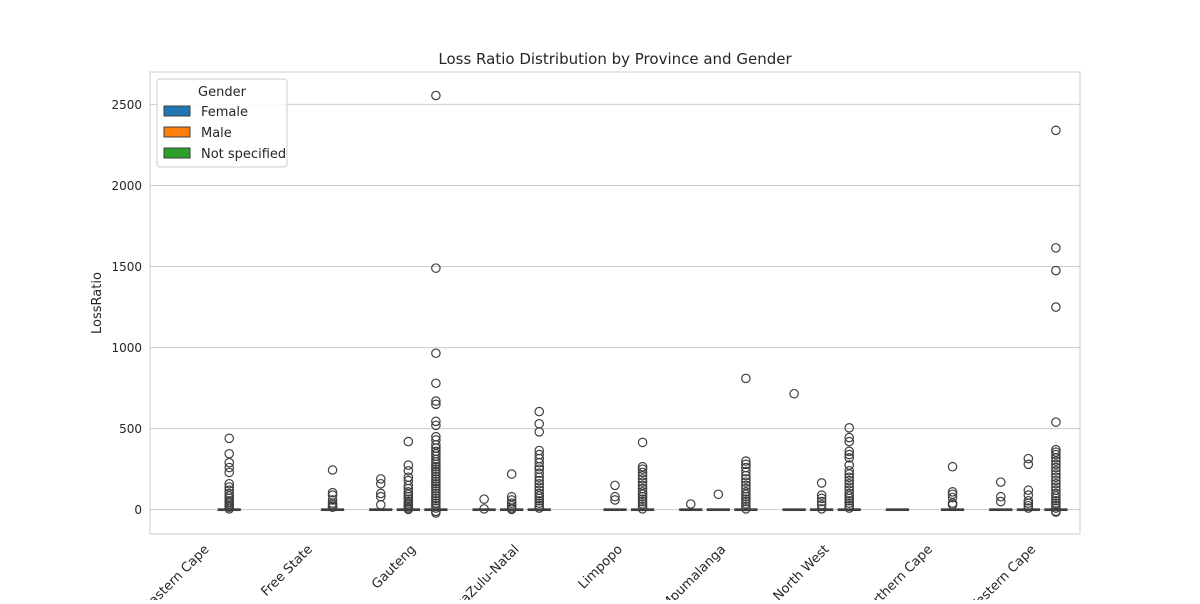 This screenshot has width=1200, height=604. I want to click on y-axis-ticks: 0 500 1000 1500 2000 2500, so click(126, 307).